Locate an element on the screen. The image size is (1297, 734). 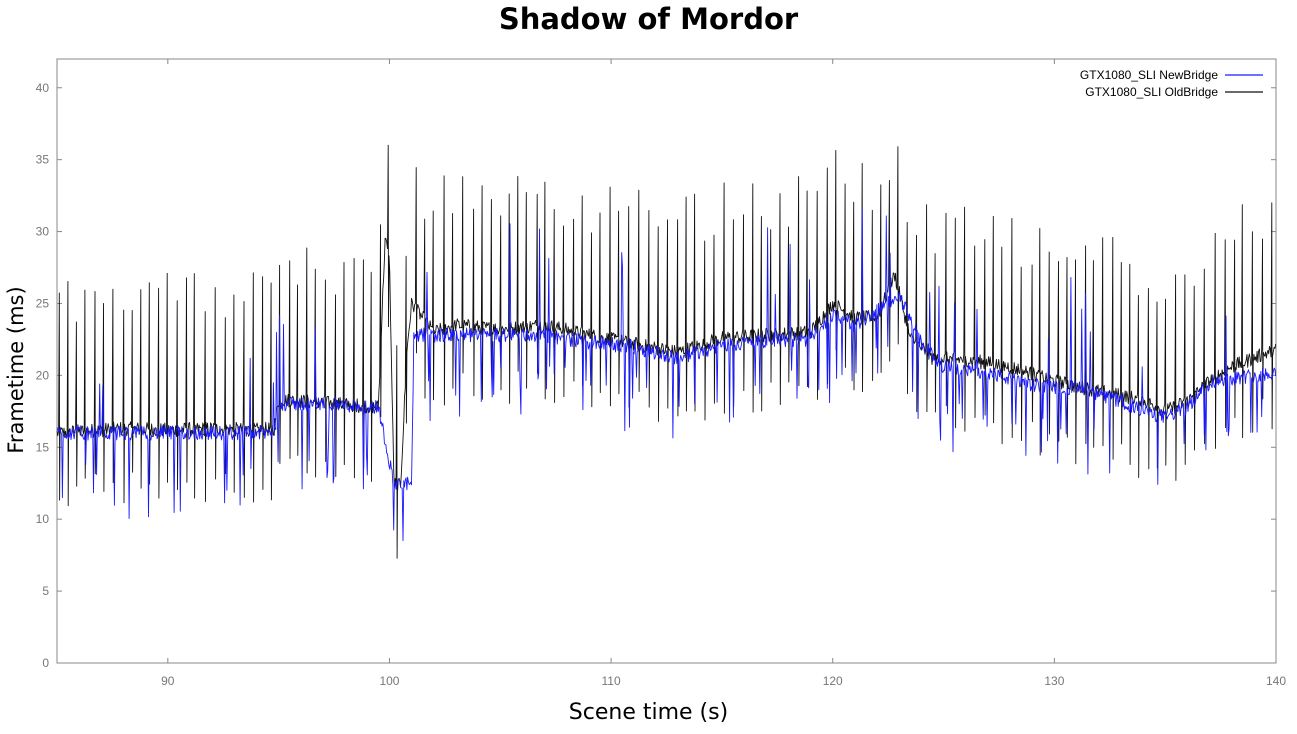
x-tick-label: 120 is located at coordinates (833, 681).